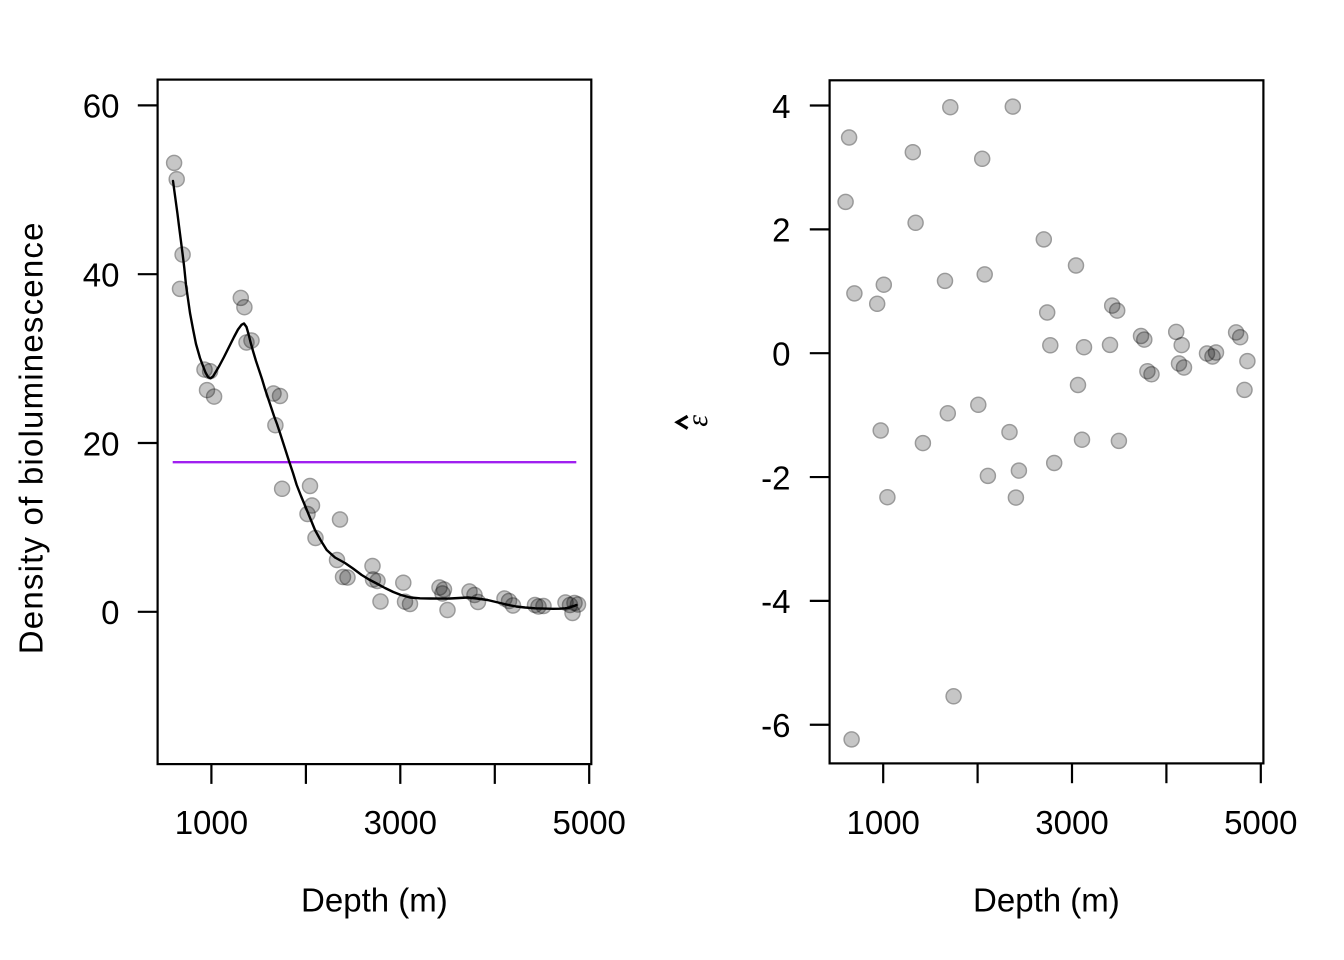  Describe the element at coordinates (775, 477) in the screenshot. I see `svg-text: -2` at that location.